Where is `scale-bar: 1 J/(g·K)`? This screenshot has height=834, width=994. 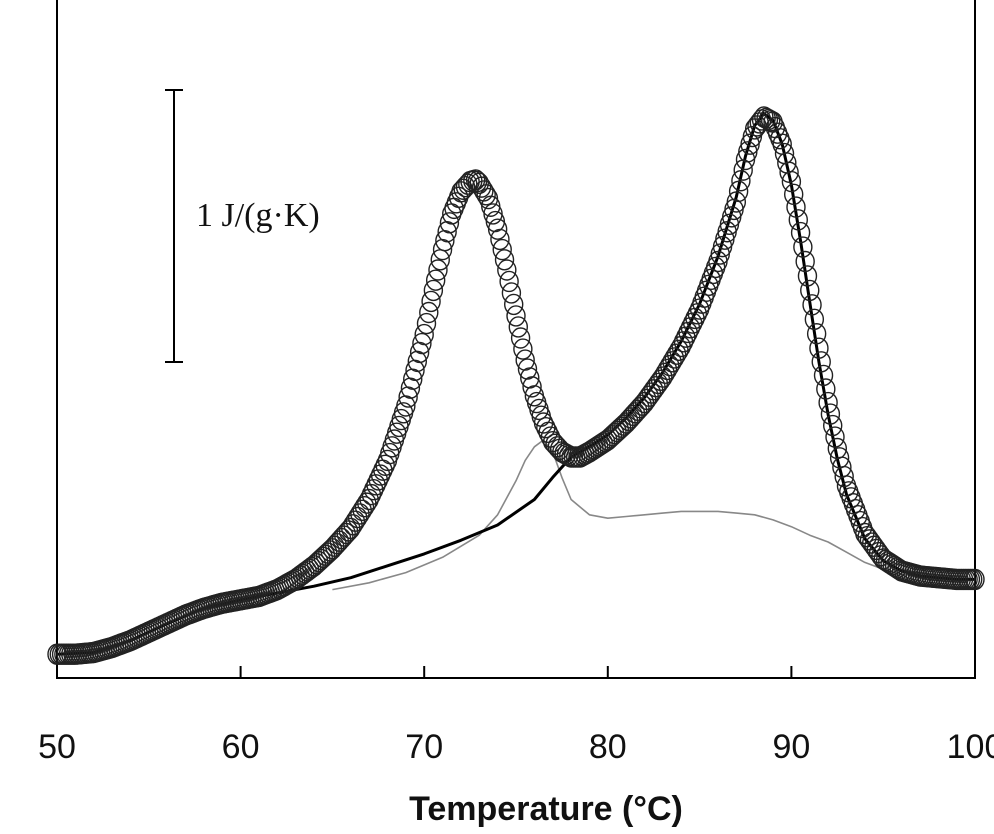
scale-bar: 1 J/(g·K) is located at coordinates (242, 226).